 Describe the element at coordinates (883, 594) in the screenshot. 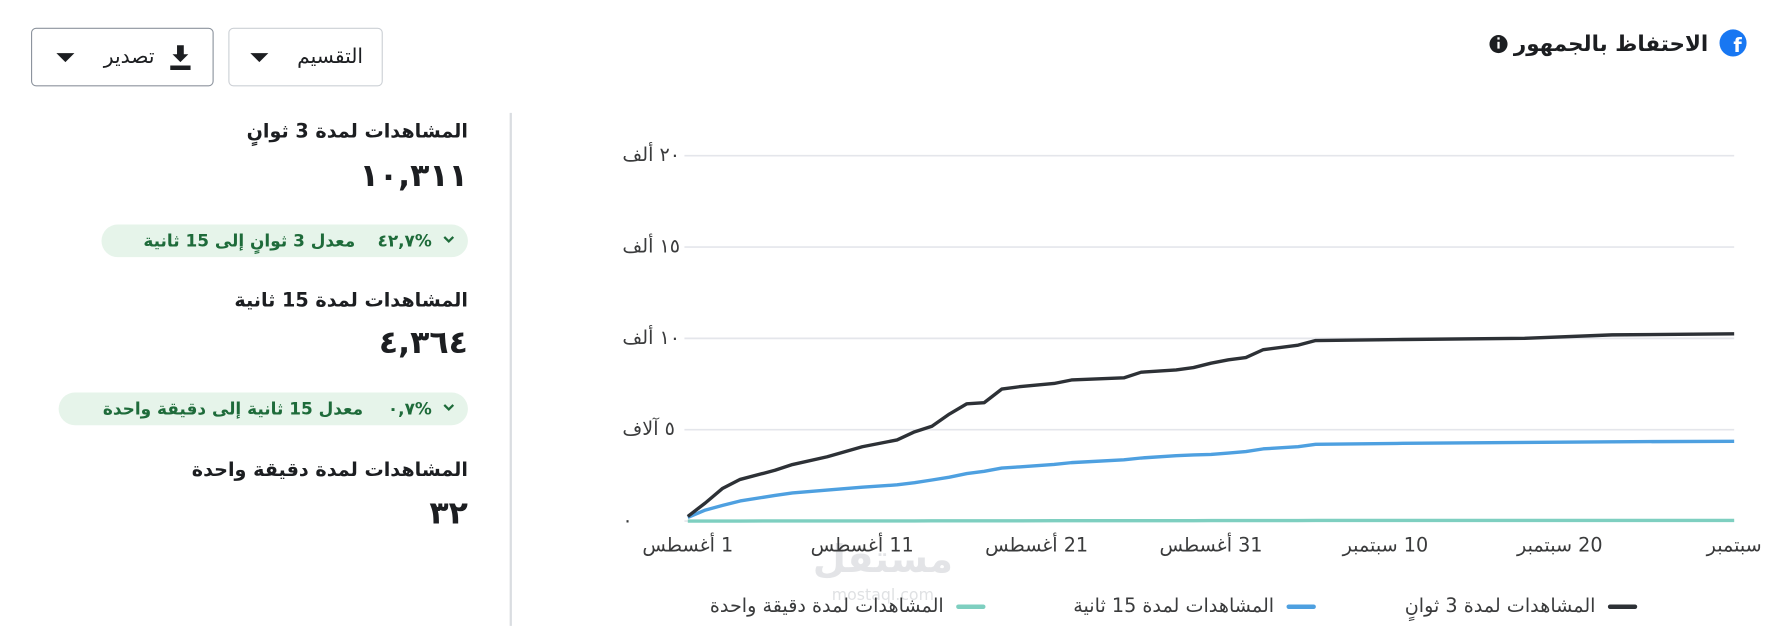

I see `watermark-site: mostaql.com` at that location.